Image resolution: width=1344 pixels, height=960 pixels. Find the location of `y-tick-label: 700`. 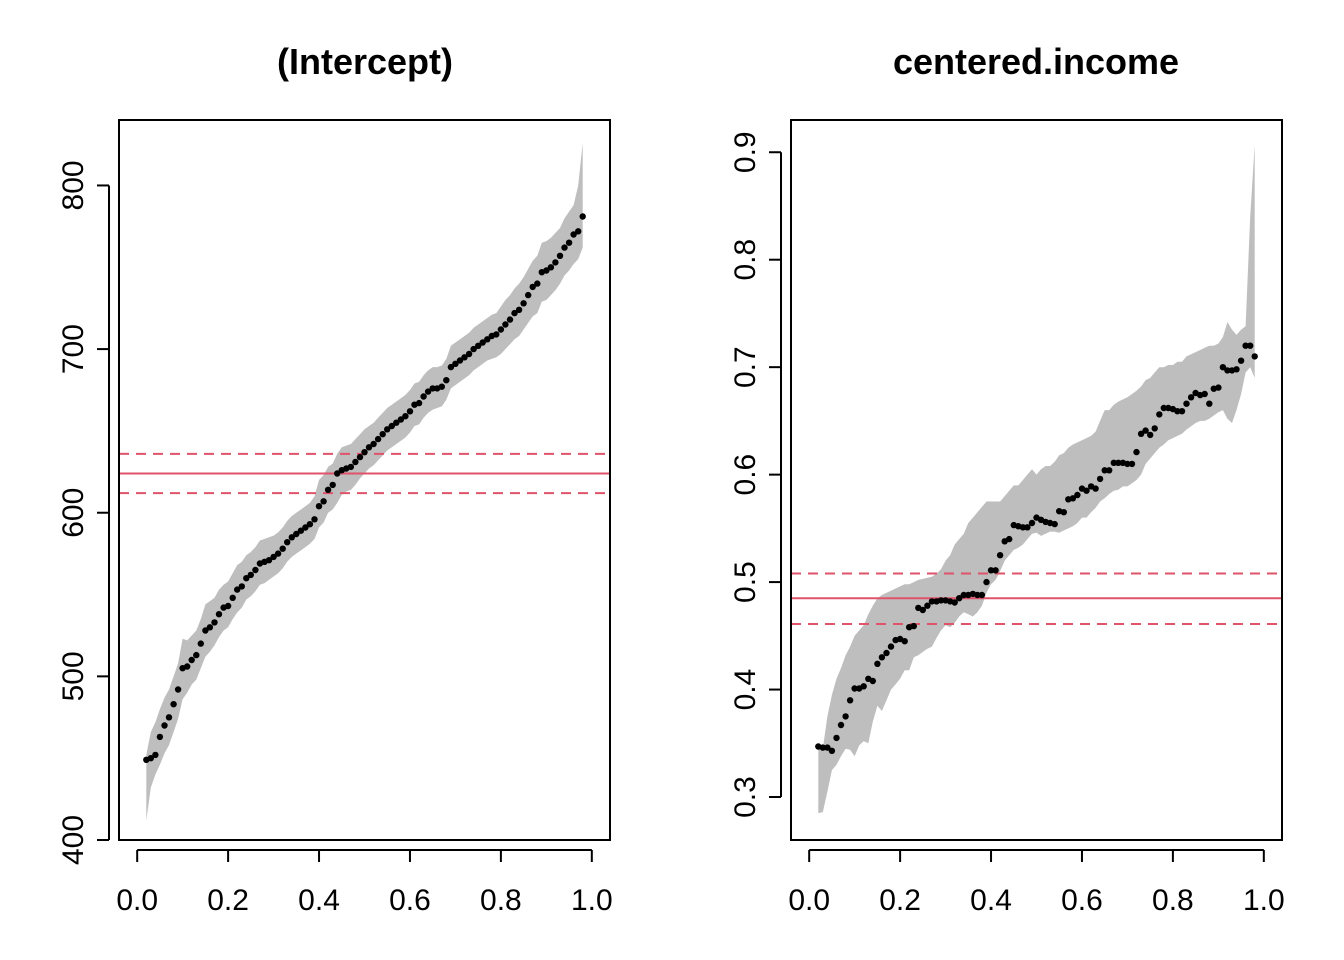

y-tick-label: 700 is located at coordinates (73, 349).